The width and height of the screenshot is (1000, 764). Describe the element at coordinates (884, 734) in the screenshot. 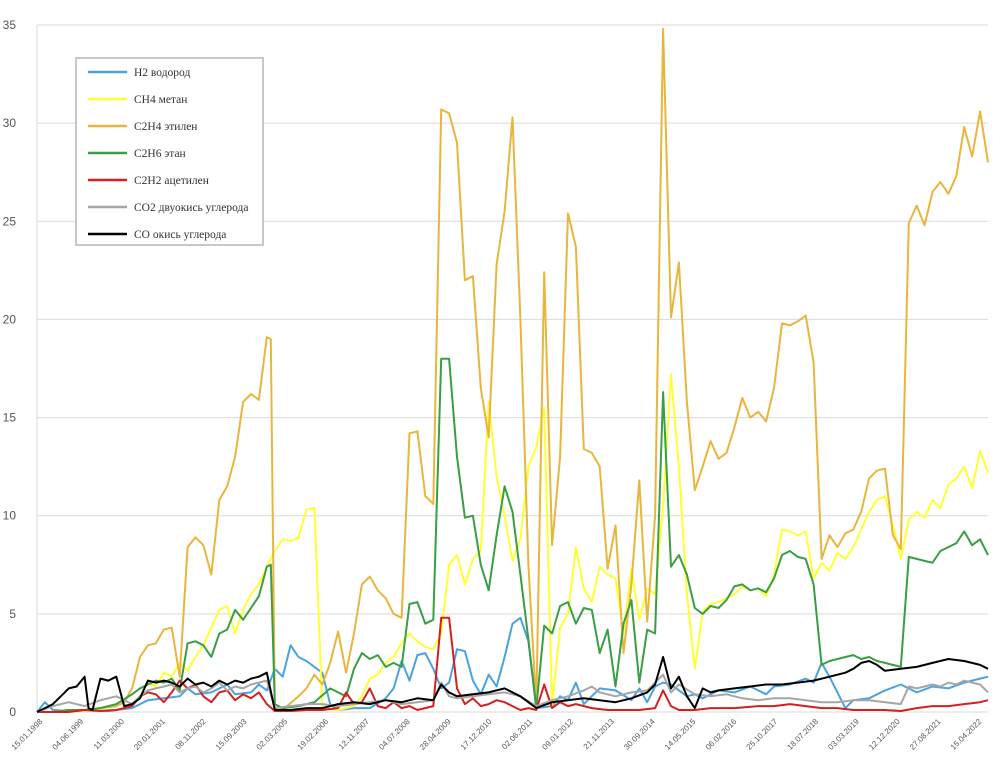

I see `x-tick-label: 12.12.2020` at that location.